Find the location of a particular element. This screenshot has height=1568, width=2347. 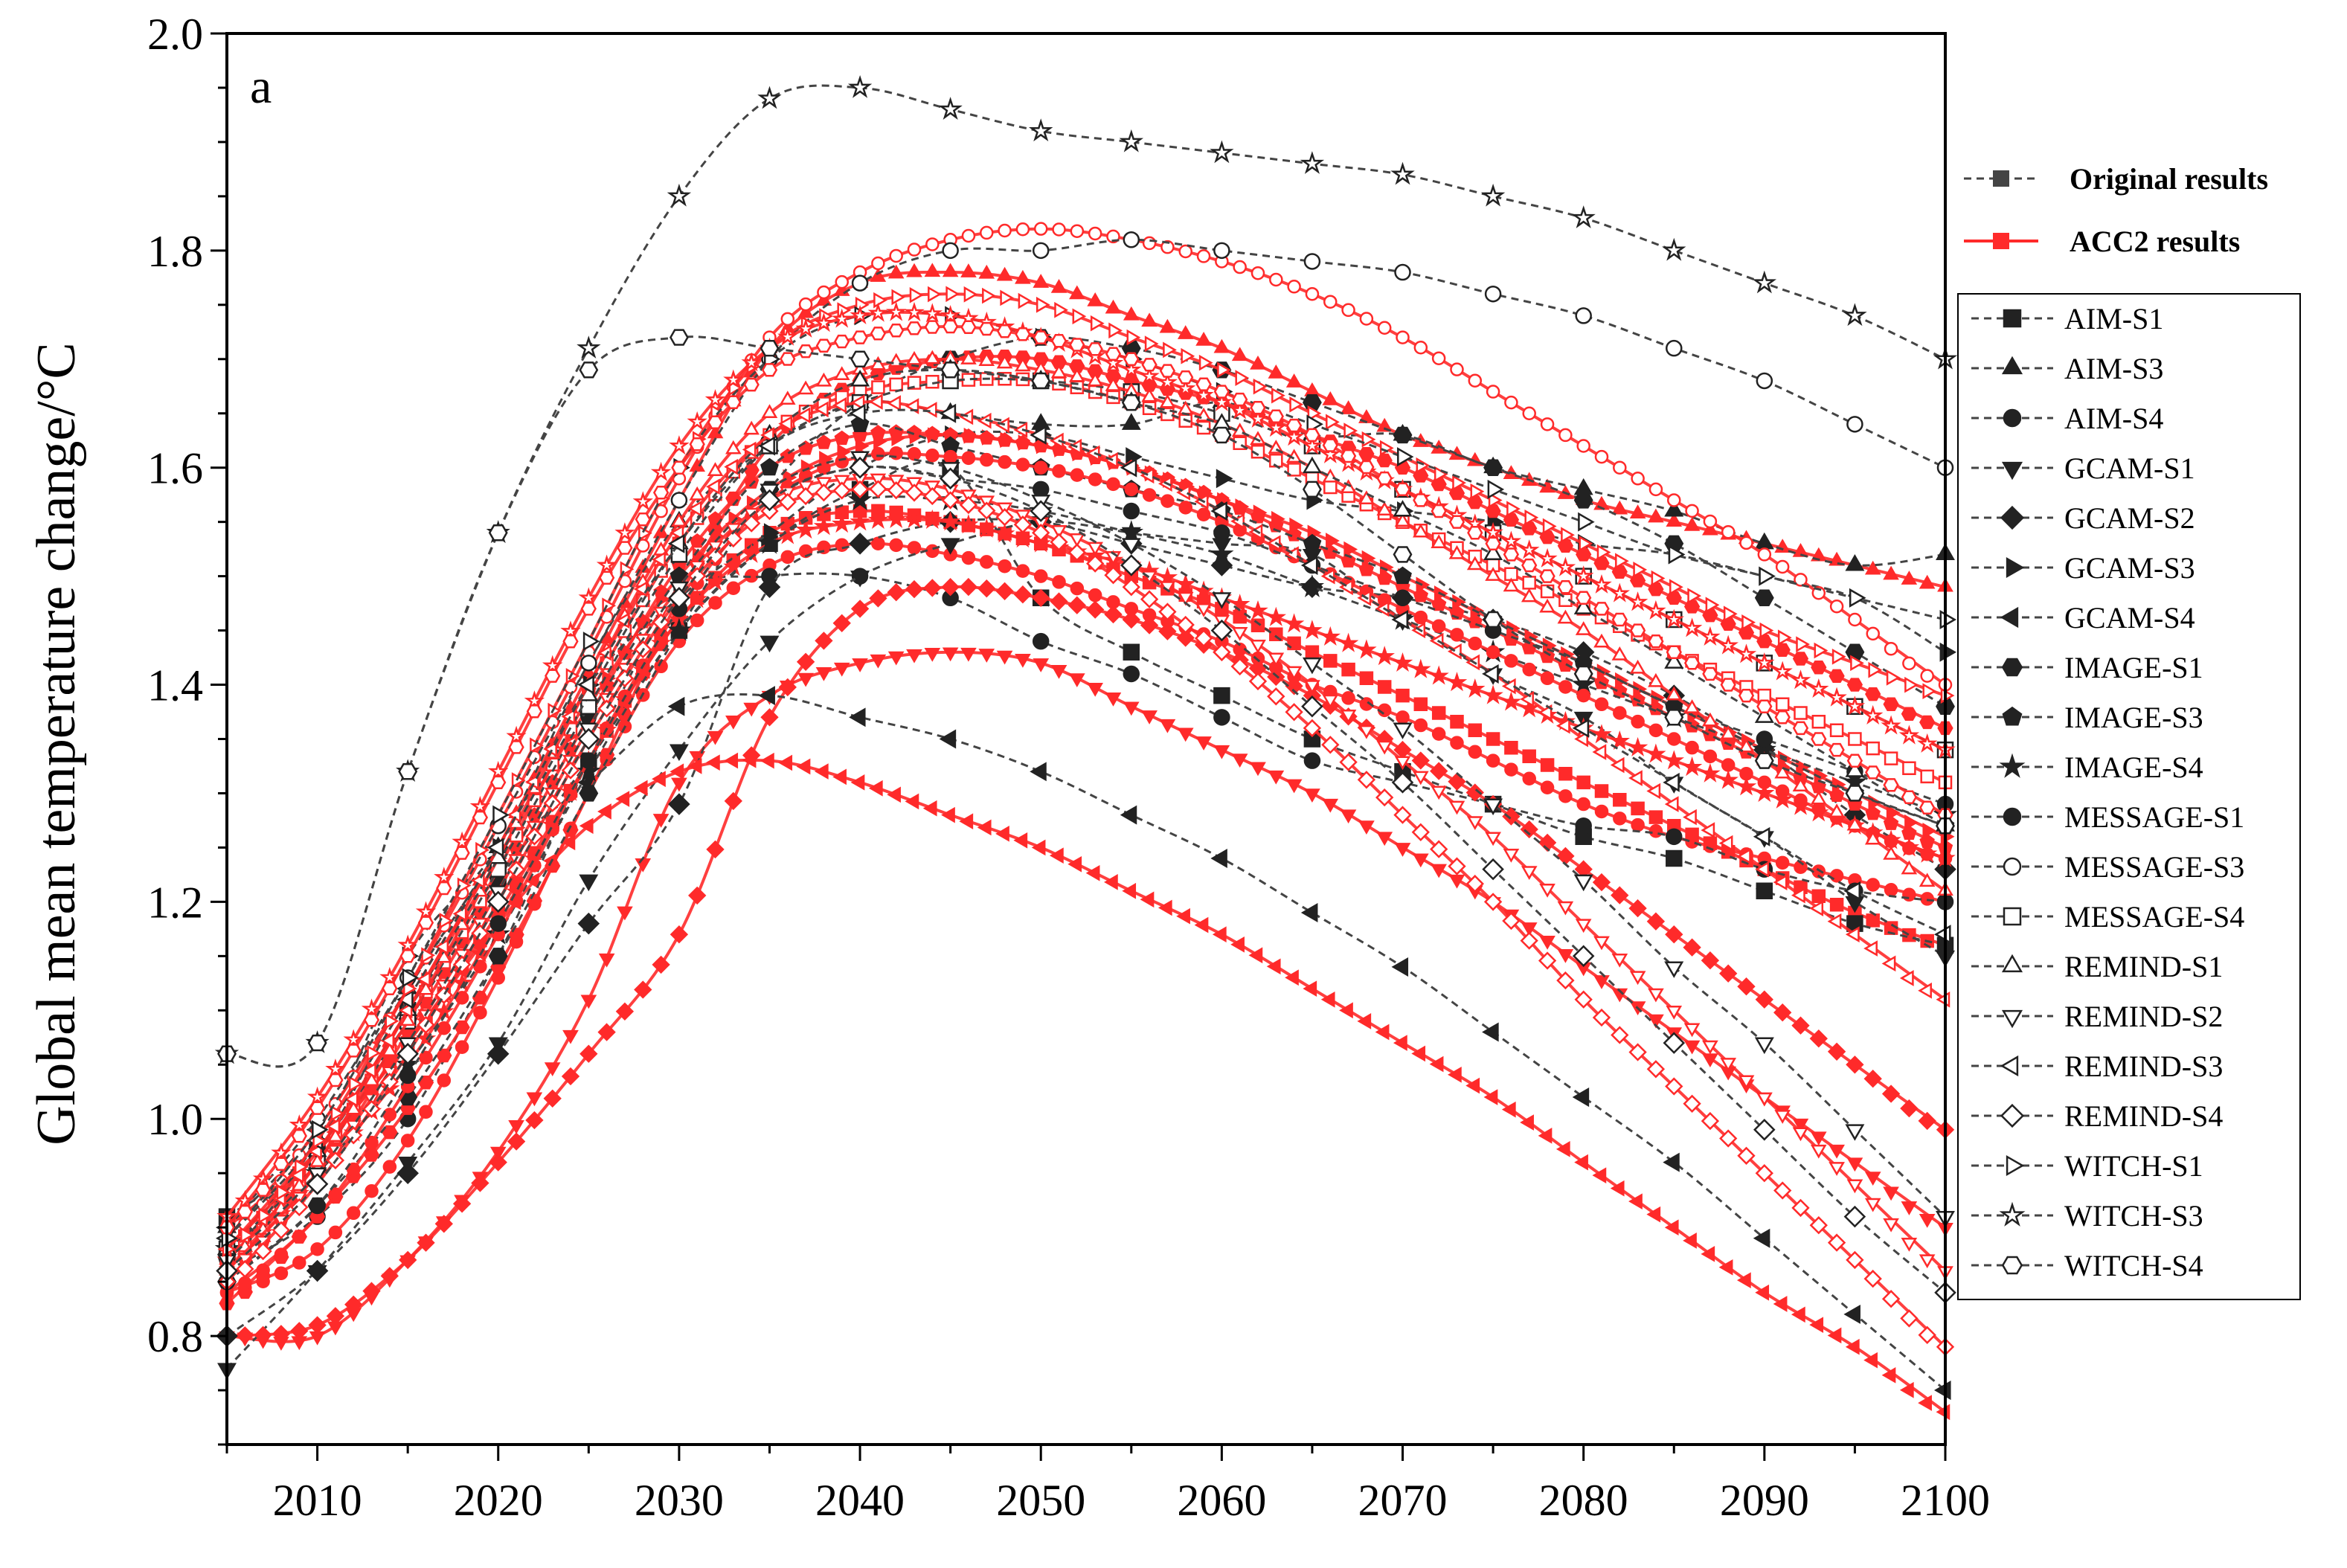

acc2-point-aim-s3 is located at coordinates (968, 270).